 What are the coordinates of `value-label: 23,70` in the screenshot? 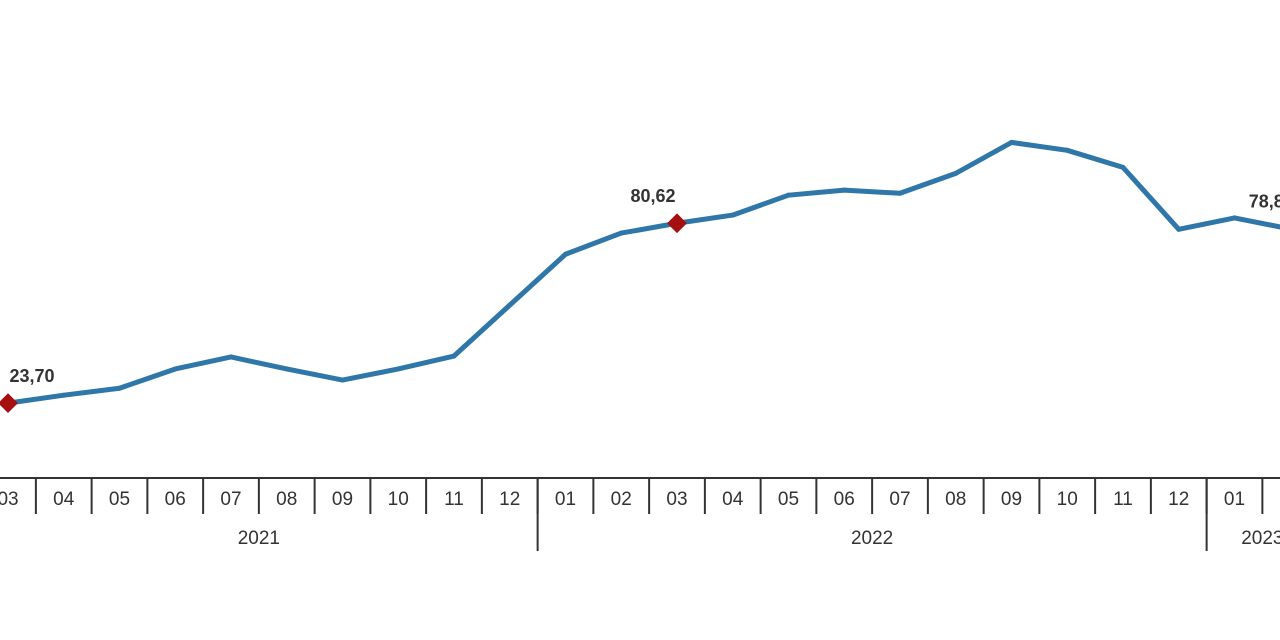 It's located at (31, 376).